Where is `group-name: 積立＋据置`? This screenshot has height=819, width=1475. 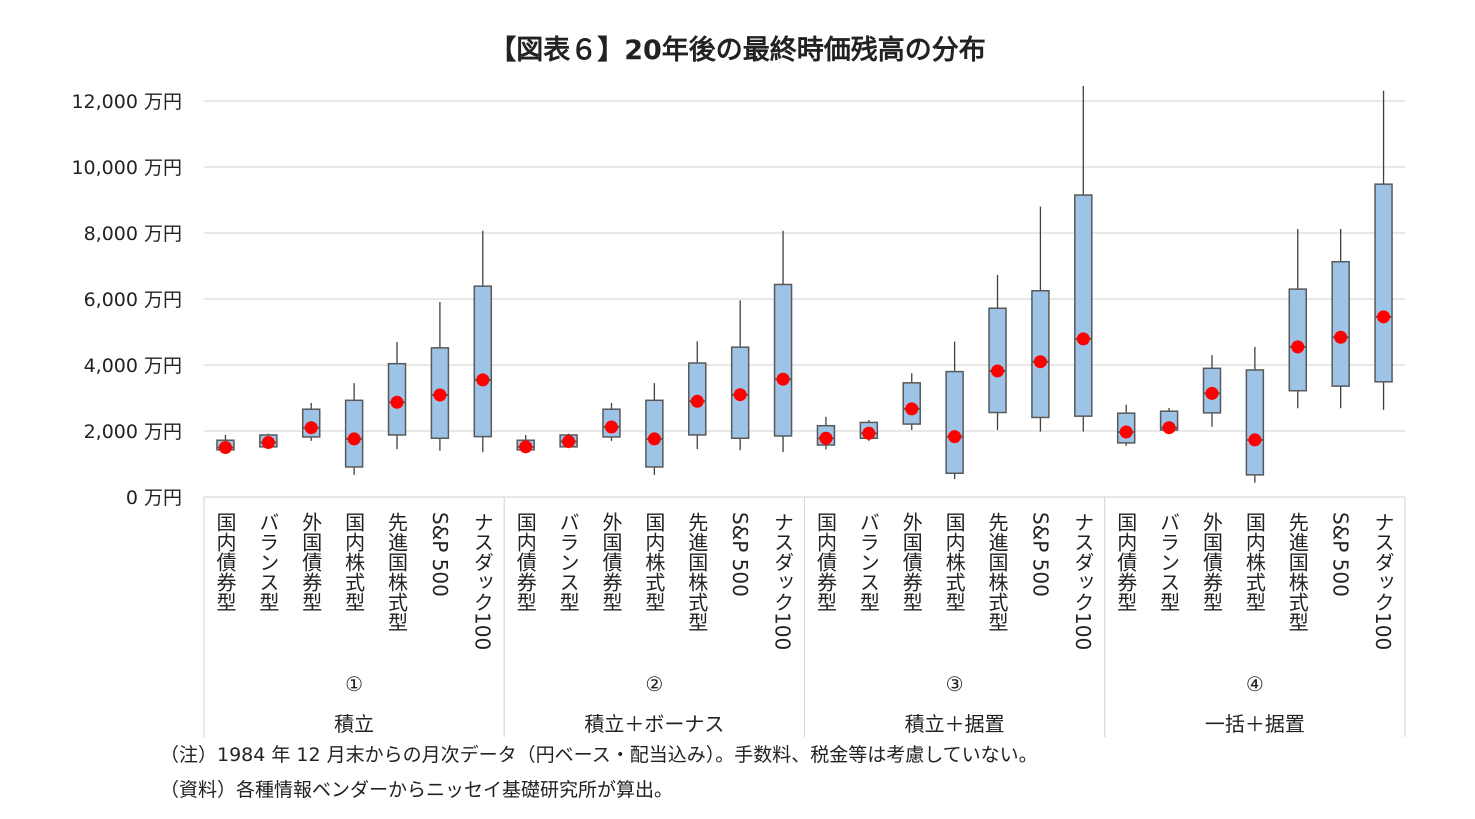 group-name: 積立＋据置 is located at coordinates (954, 724).